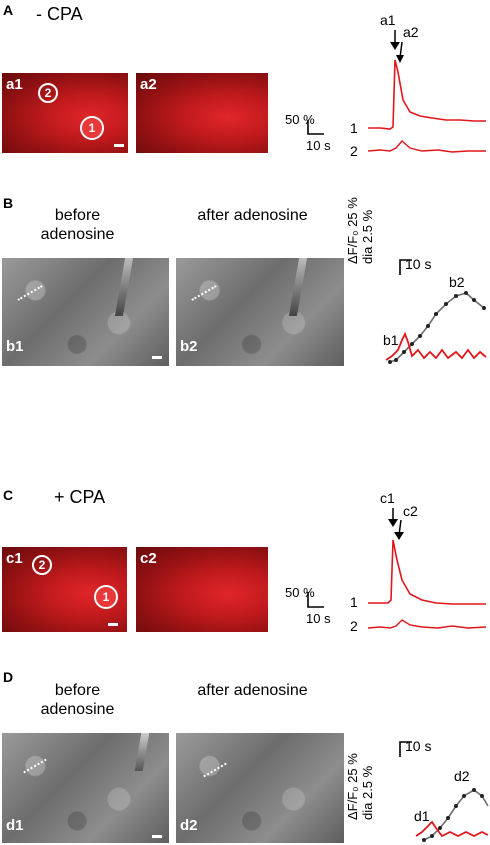  What do you see at coordinates (8, 677) in the screenshot?
I see `panel-d-letter: D` at bounding box center [8, 677].